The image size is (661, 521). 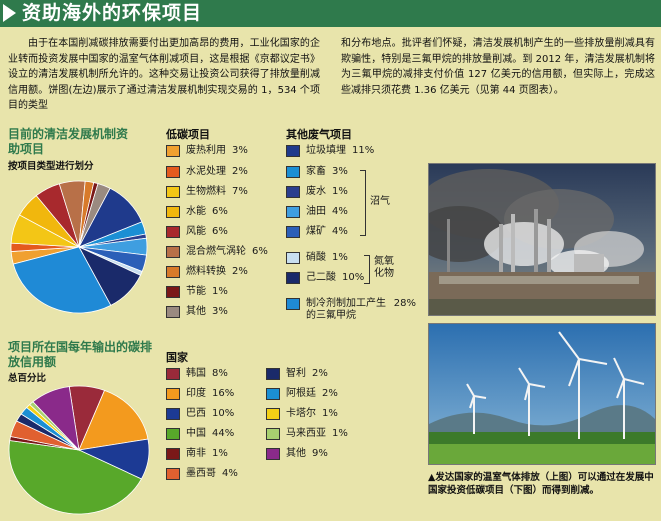 What do you see at coordinates (9, 13) in the screenshot?
I see `play-arrow-icon` at bounding box center [9, 13].